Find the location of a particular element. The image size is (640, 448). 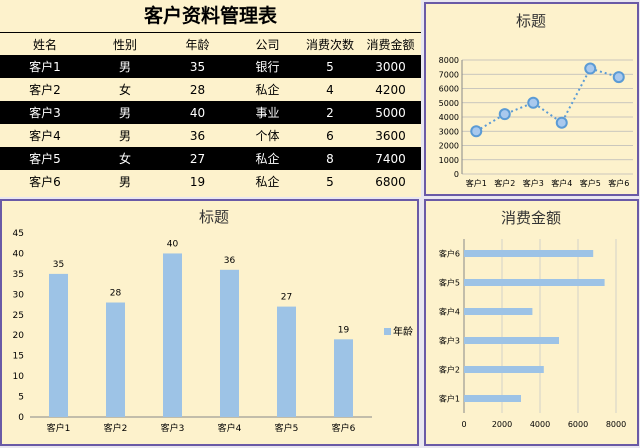

cell-name: 客户2 is located at coordinates (45, 90).